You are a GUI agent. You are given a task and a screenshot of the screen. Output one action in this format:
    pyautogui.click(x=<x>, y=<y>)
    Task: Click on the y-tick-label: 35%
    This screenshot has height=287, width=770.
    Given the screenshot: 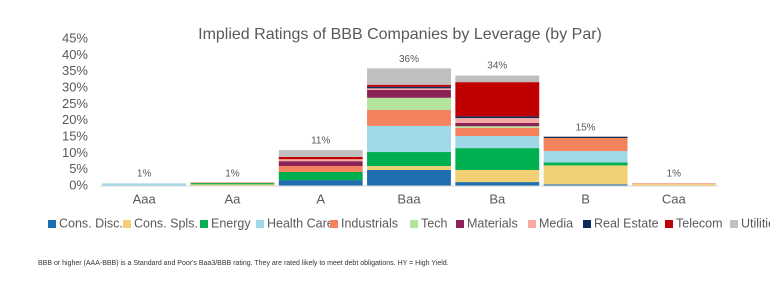 What is the action you would take?
    pyautogui.click(x=75, y=70)
    